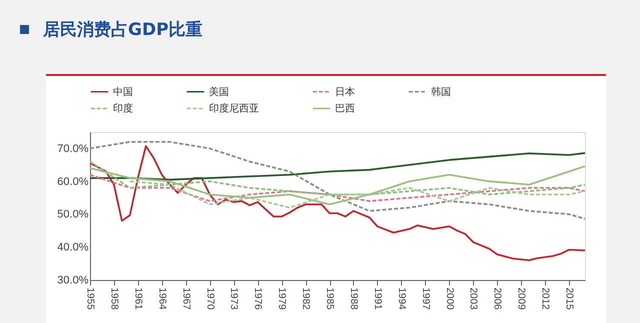 Image resolution: width=640 pixels, height=323 pixels. I want to click on legend-label: 美国, so click(219, 92).